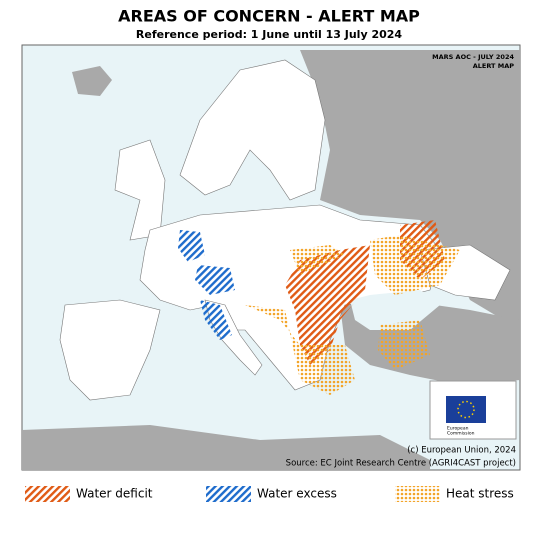 This screenshot has width=538, height=542. I want to click on map-label: ALERT MAP, so click(494, 66).